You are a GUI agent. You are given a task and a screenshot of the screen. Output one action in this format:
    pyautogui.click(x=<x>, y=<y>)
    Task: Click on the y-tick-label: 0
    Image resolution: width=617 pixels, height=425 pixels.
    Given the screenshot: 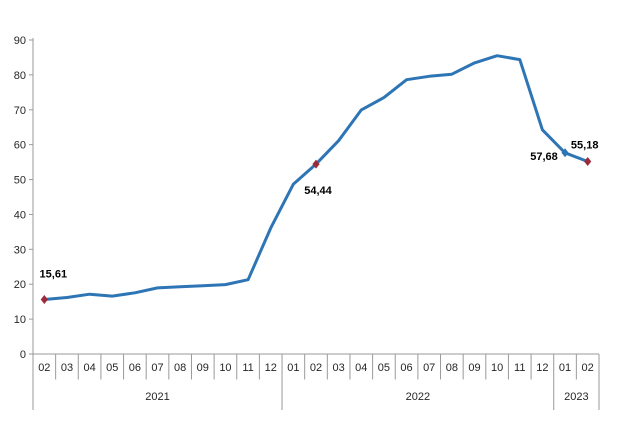 What is the action you would take?
    pyautogui.click(x=23, y=355)
    